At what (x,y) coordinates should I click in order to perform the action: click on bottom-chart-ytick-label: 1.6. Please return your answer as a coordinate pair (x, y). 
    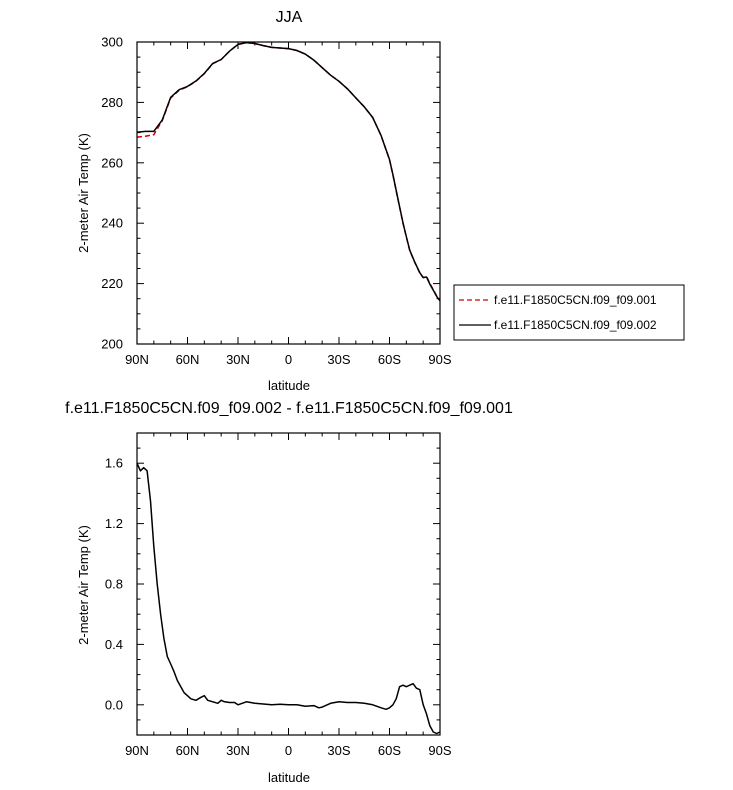
    Looking at the image, I should click on (114, 463).